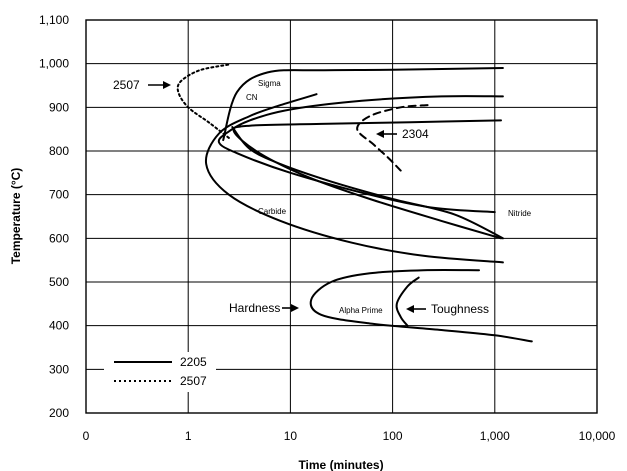  Describe the element at coordinates (126, 85) in the screenshot. I see `annotation-2507-label: 2507` at that location.